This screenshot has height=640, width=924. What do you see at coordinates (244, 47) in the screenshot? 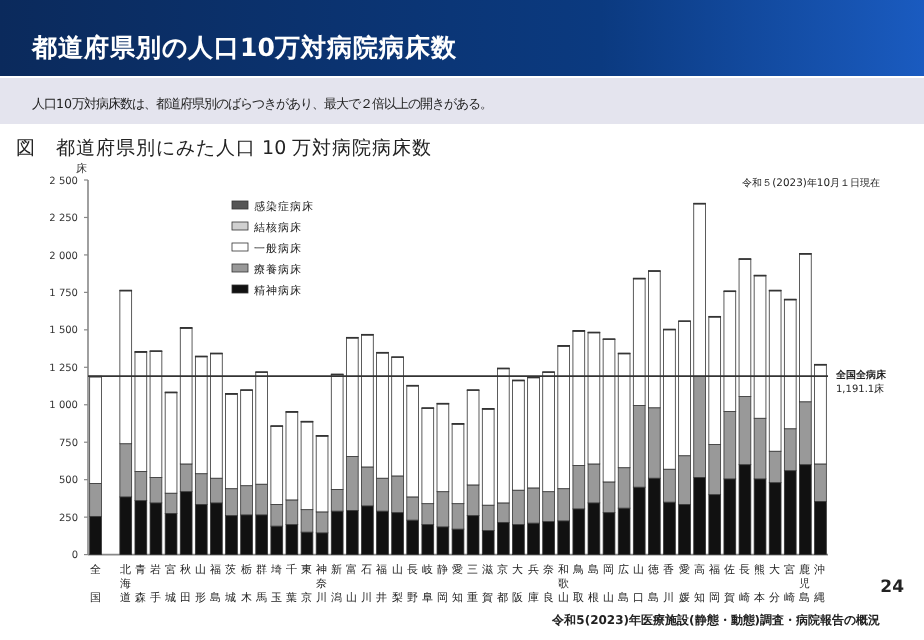
I see `chart-title: 都道府県別の人口10万対病院病床数` at bounding box center [244, 47].